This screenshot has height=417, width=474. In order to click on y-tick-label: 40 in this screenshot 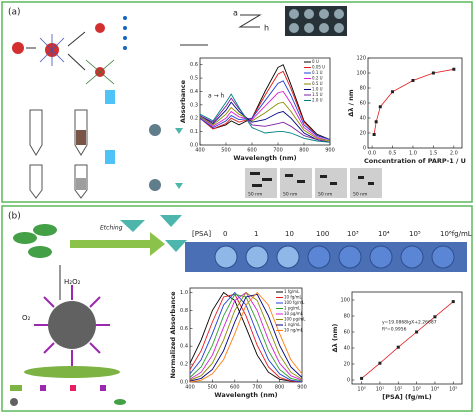, I will do `click(347, 349)`.